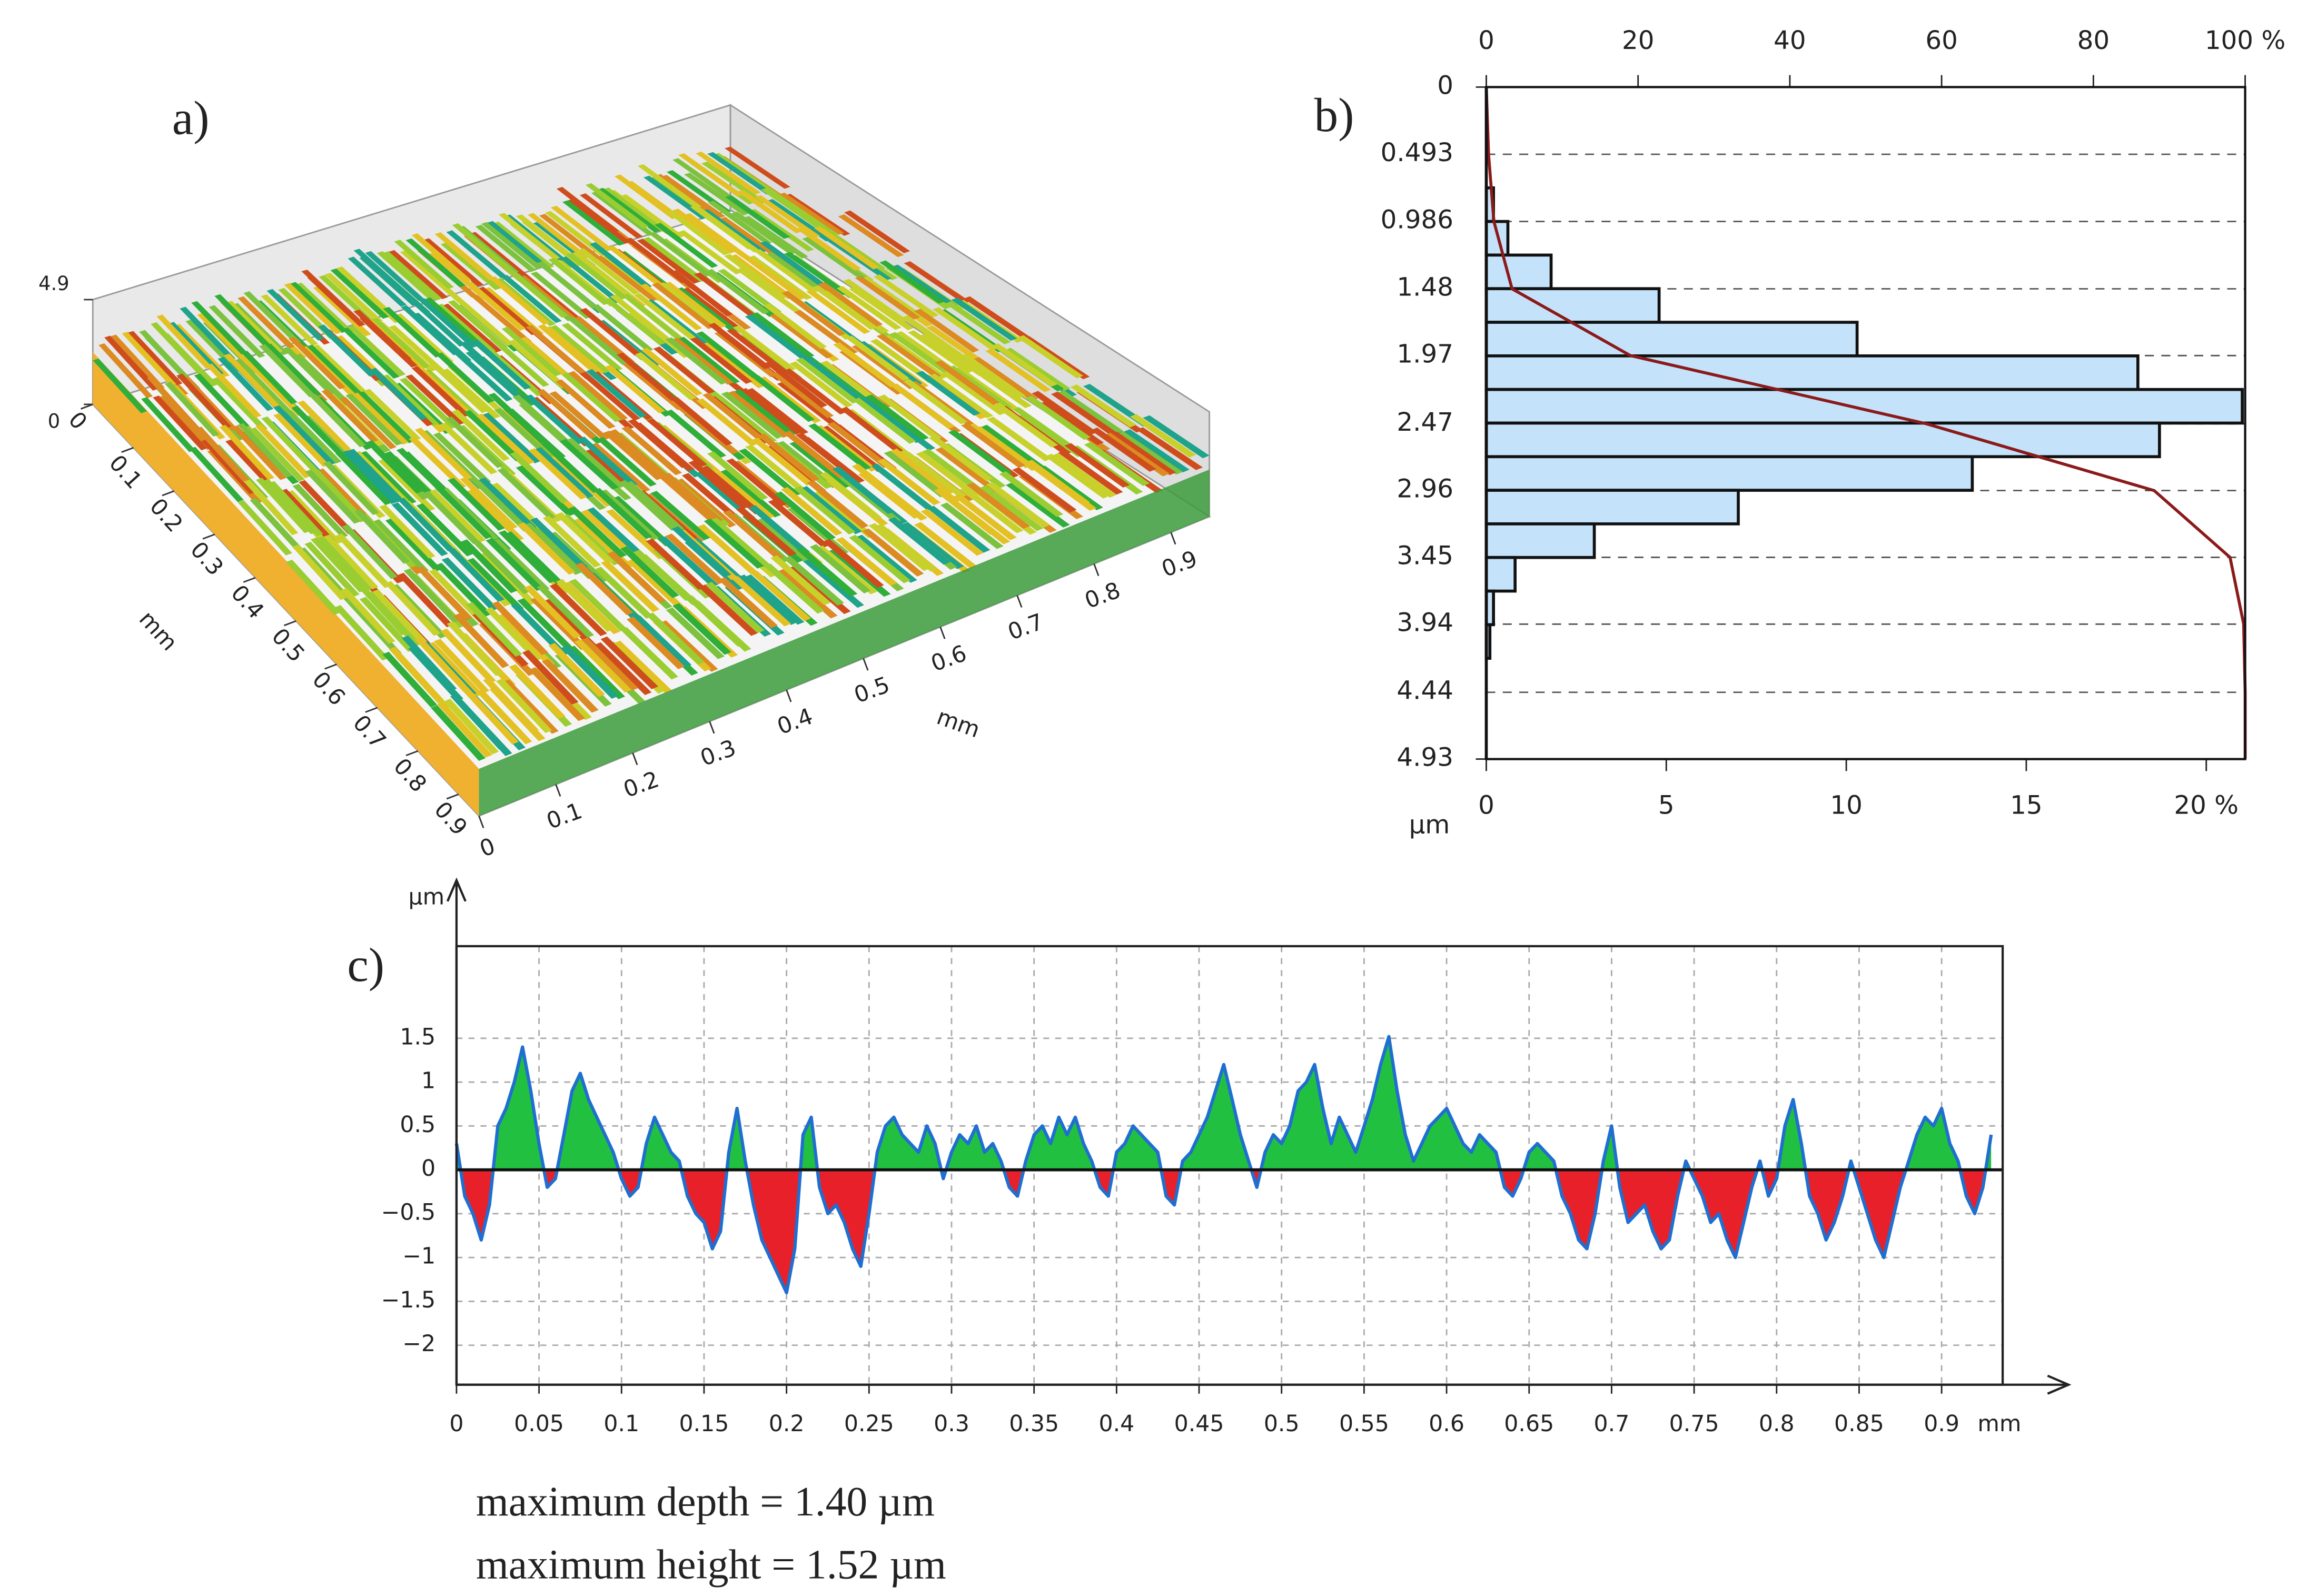  Describe the element at coordinates (2026, 806) in the screenshot. I see `x-tick-label: 15` at that location.